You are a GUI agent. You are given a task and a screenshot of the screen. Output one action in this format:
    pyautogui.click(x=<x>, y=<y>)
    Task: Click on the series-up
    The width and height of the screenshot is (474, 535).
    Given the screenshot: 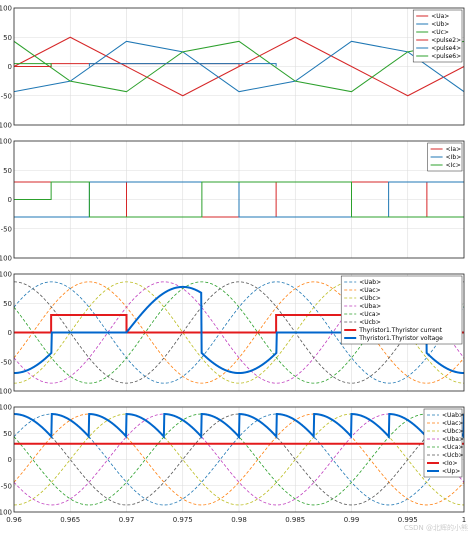 What is the action you would take?
    pyautogui.click(x=239, y=426)
    